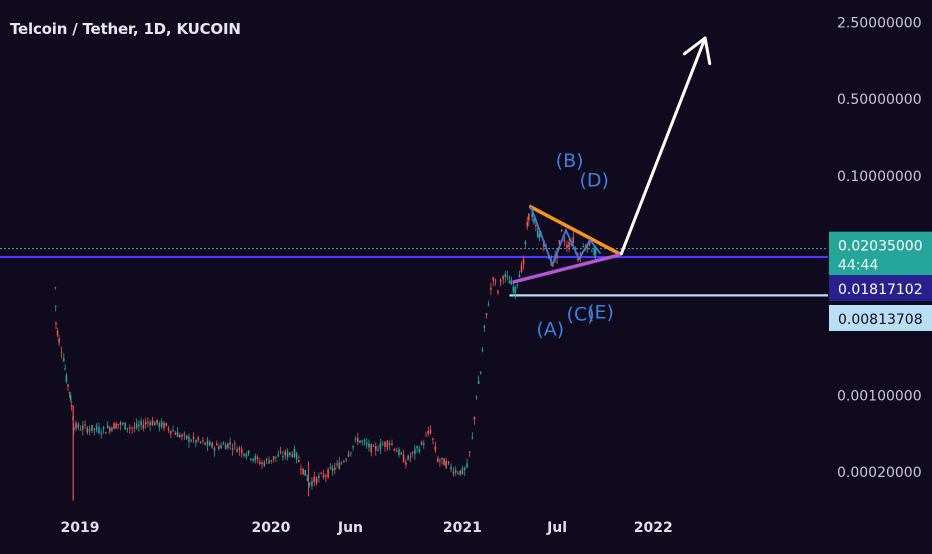 The image size is (932, 554). What do you see at coordinates (593, 180) in the screenshot?
I see `wave-label: (D)` at bounding box center [593, 180].